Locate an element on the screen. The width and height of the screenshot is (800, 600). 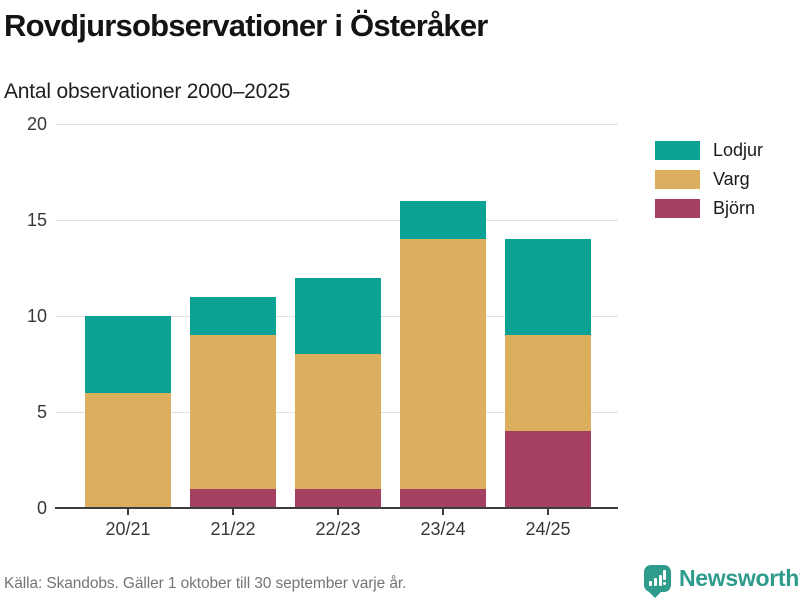
x-tick-label: 21/22 is located at coordinates (233, 529).